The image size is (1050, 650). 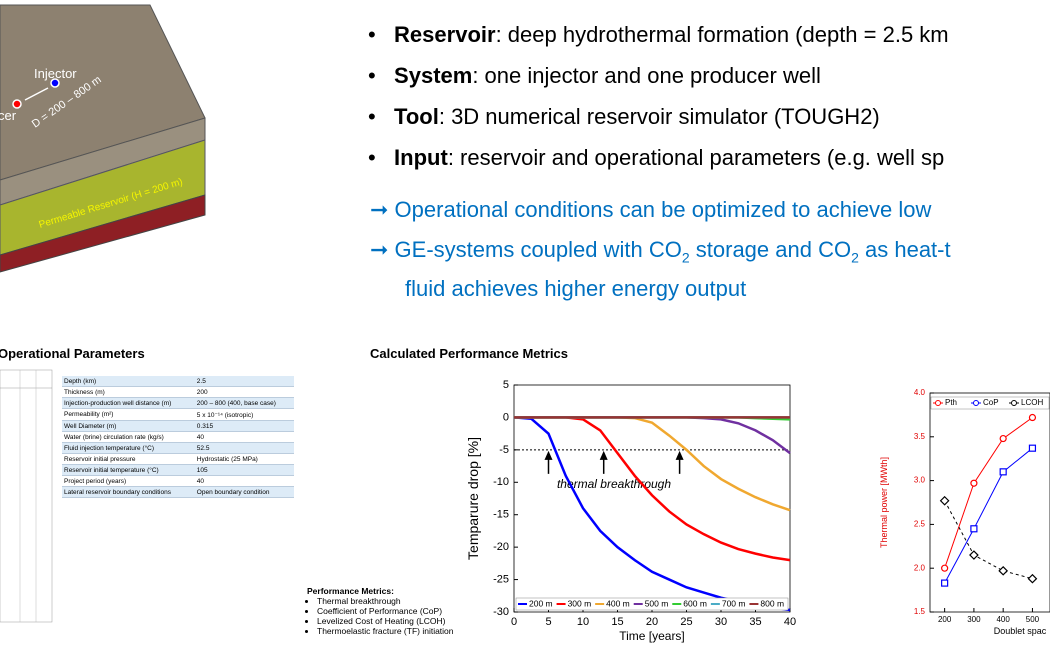 What do you see at coordinates (433, 75) in the screenshot?
I see `bullet-term: System` at bounding box center [433, 75].